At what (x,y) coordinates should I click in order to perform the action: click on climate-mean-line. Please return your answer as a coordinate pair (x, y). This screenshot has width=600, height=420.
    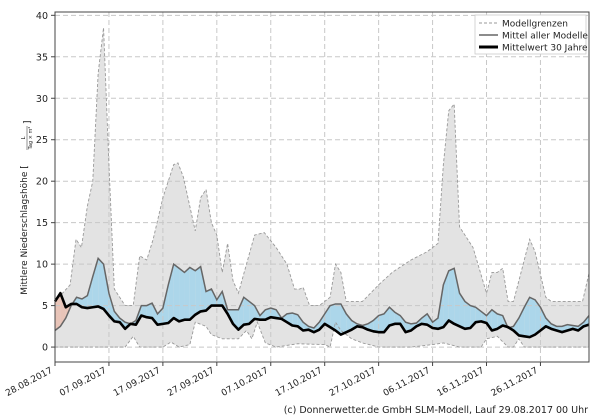
    Looking at the image, I should click on (321, 315).